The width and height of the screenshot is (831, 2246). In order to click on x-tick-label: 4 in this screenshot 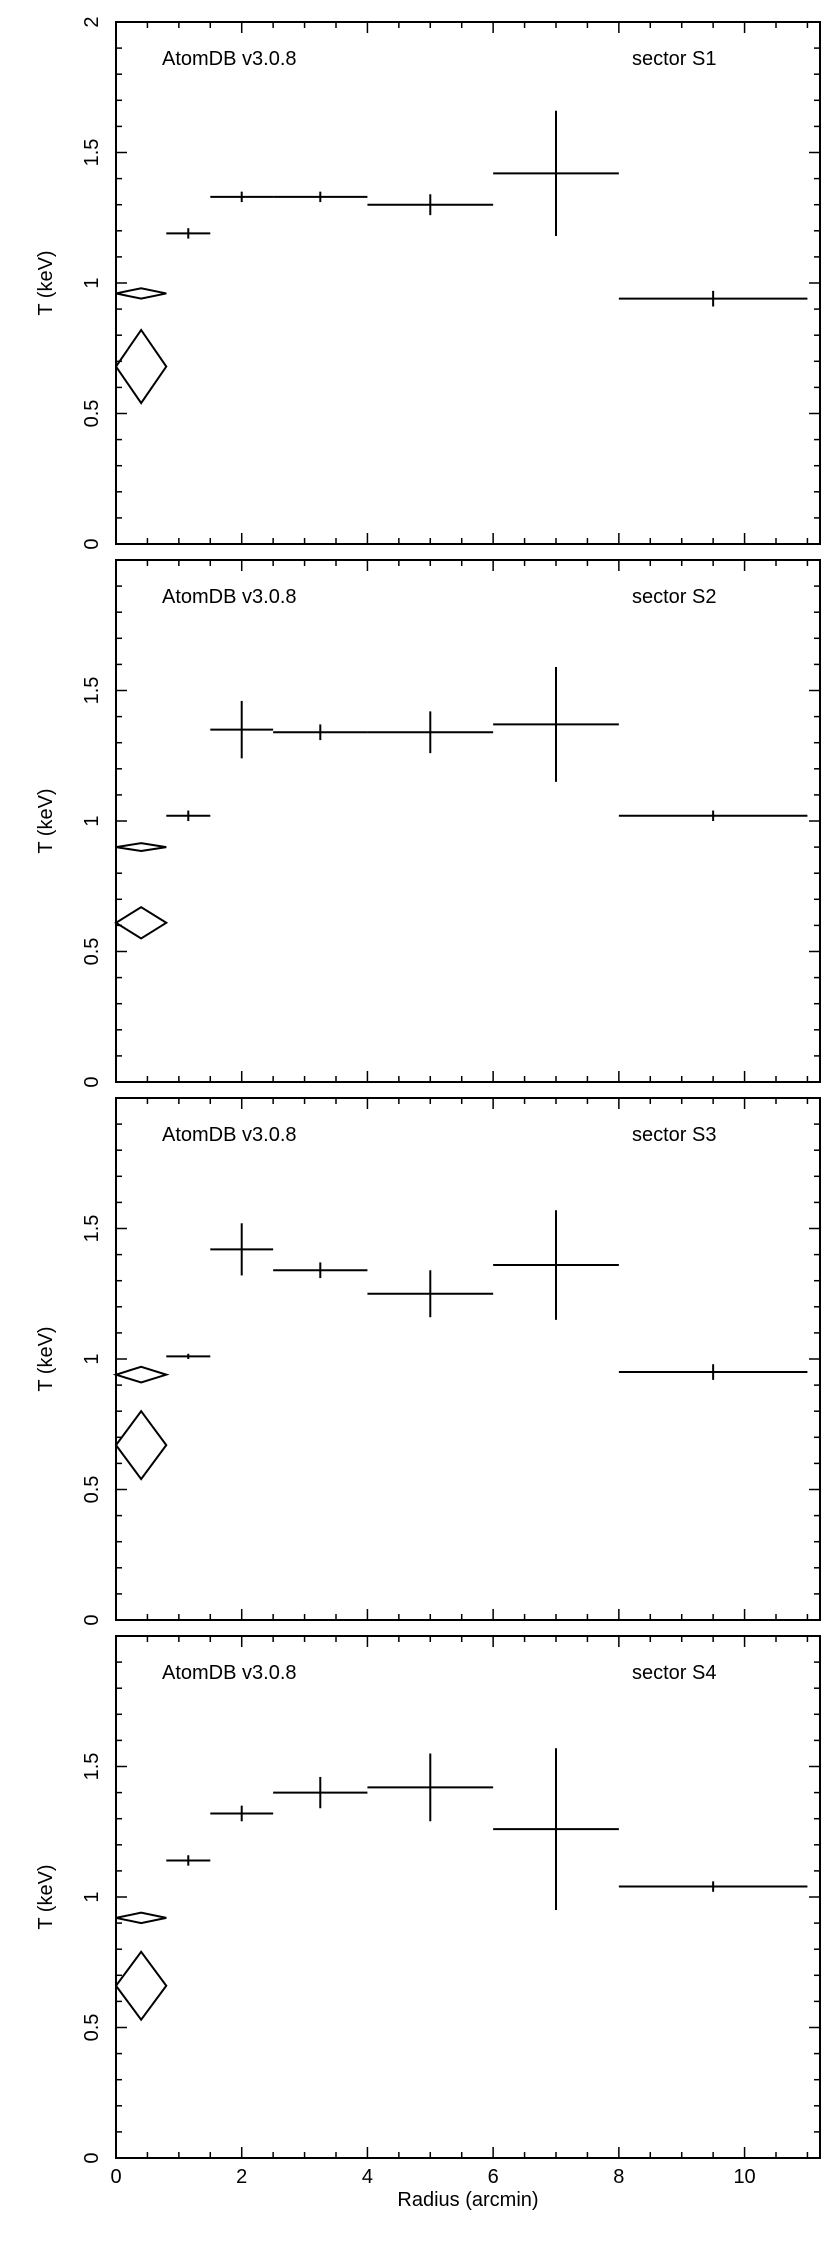, I will do `click(367, 2177)`.